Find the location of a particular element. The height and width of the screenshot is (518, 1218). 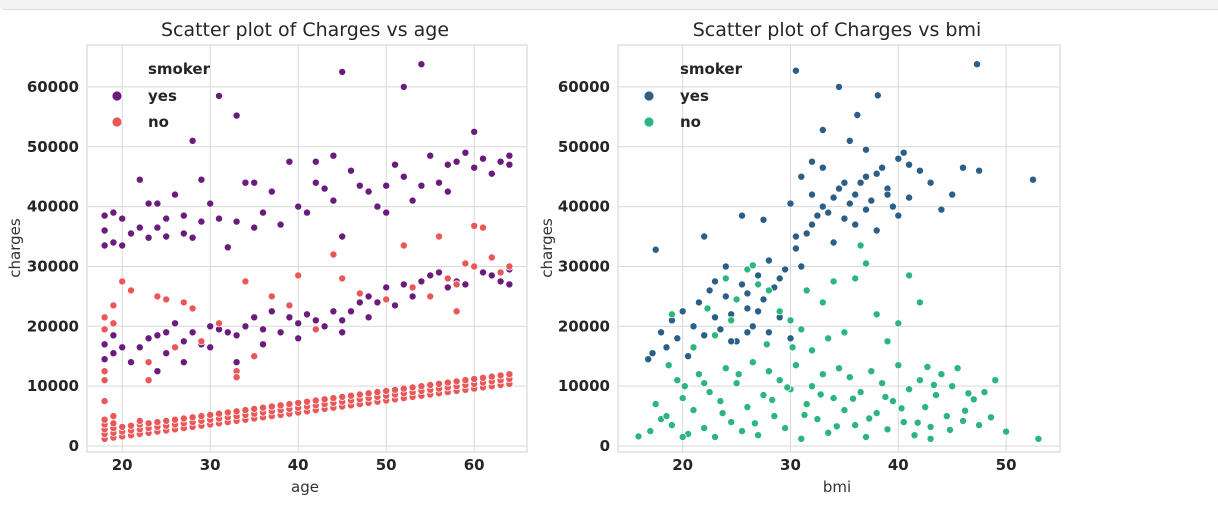

chart-title: Scatter plot of Charges vs bmi is located at coordinates (837, 30).